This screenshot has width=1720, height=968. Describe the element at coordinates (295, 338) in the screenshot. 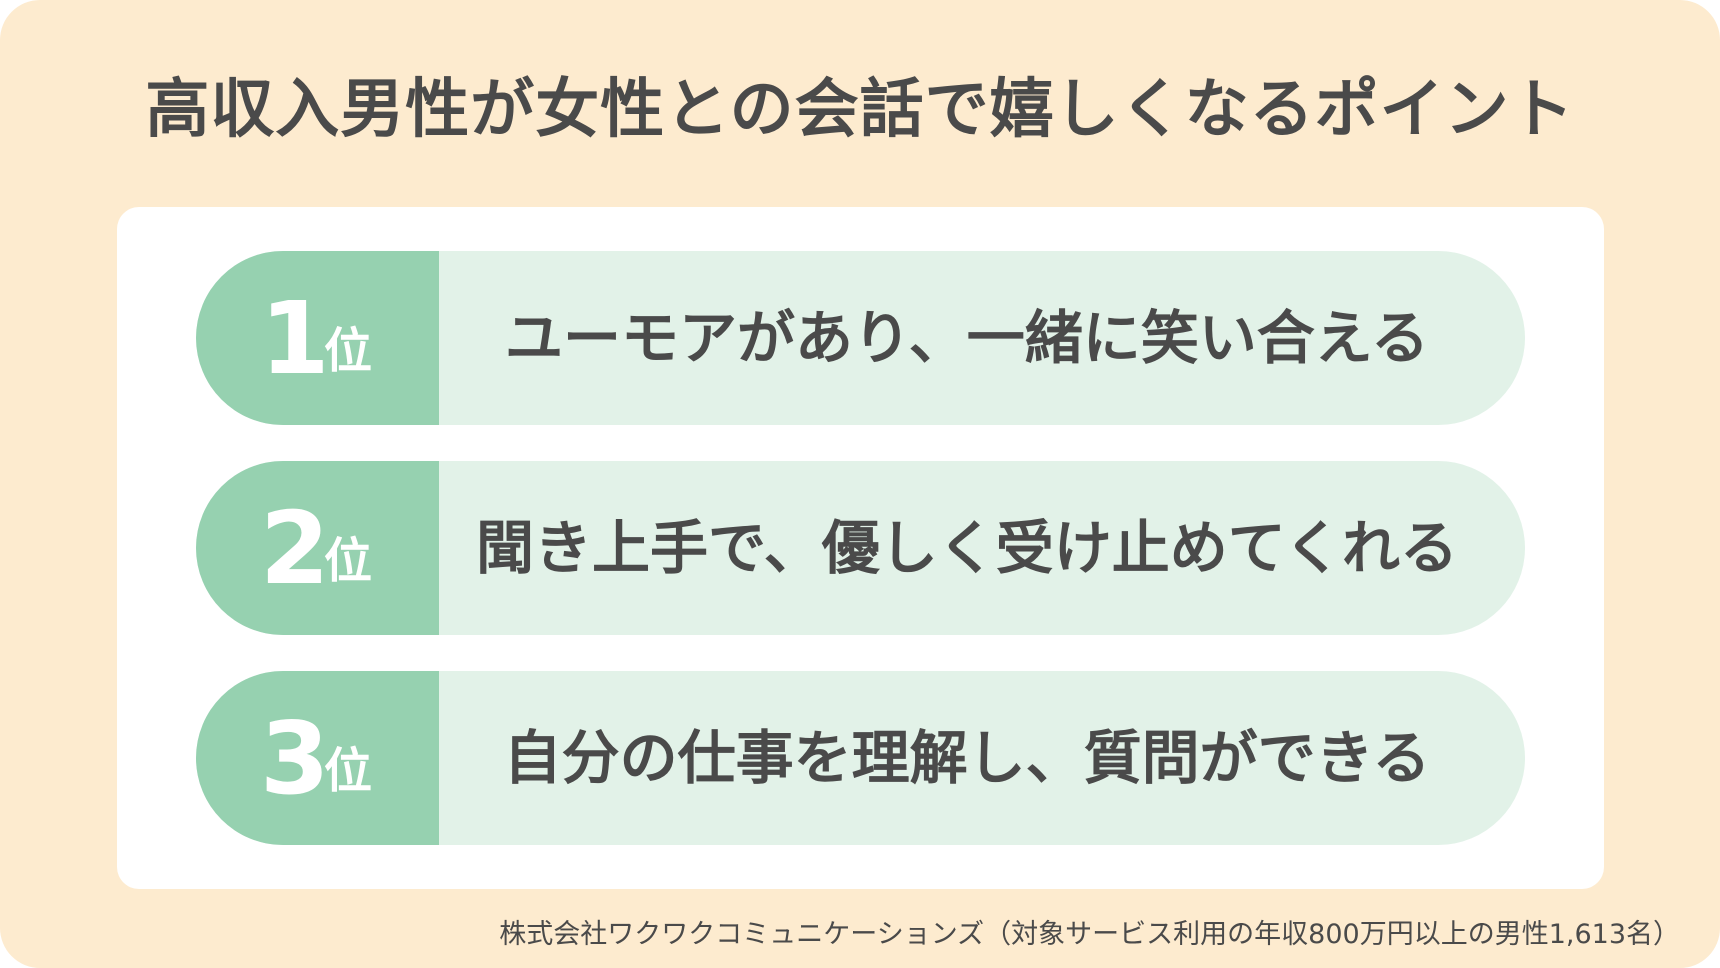

I see `rank-number: 1` at that location.